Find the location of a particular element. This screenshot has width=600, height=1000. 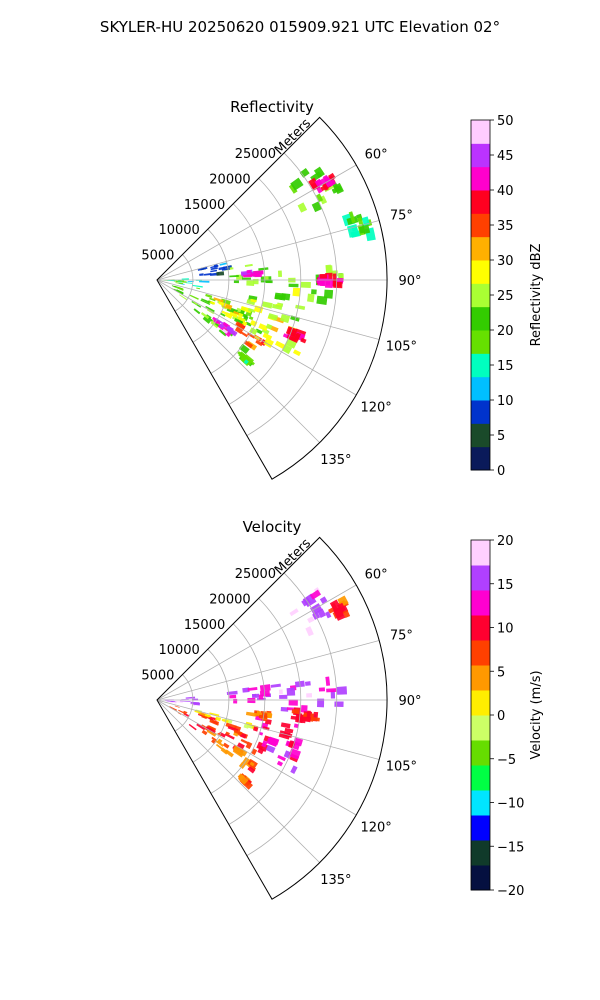

colorbar-tick-label: 5 is located at coordinates (501, 436).